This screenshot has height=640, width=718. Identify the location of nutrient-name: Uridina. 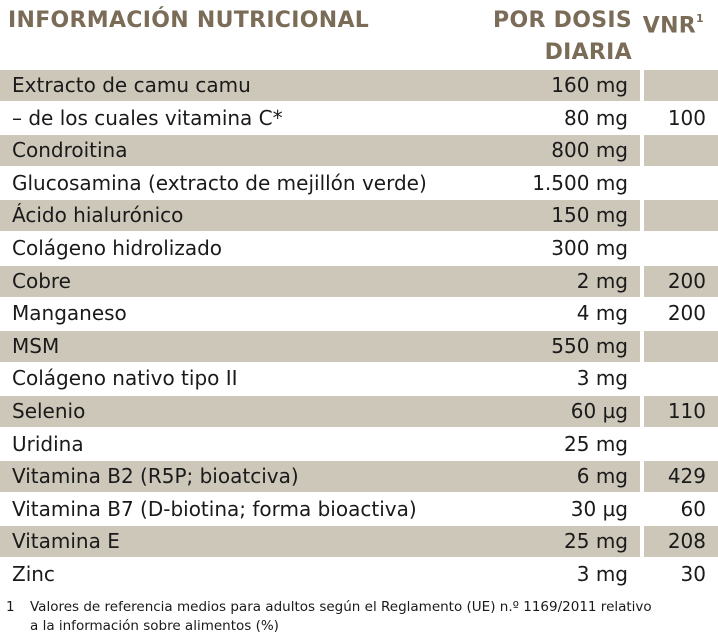
(48, 443).